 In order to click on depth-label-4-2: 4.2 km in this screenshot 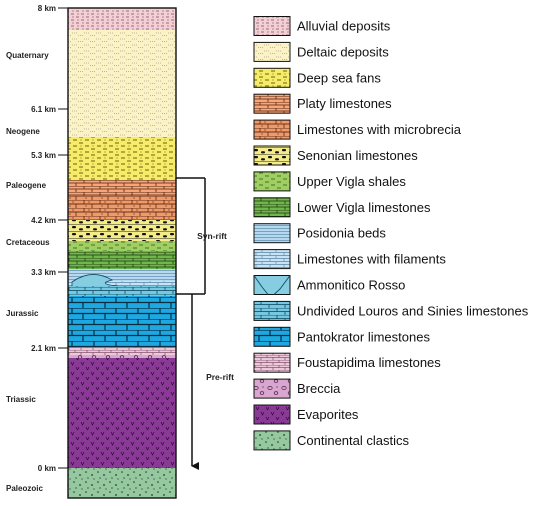, I will do `click(43, 220)`.